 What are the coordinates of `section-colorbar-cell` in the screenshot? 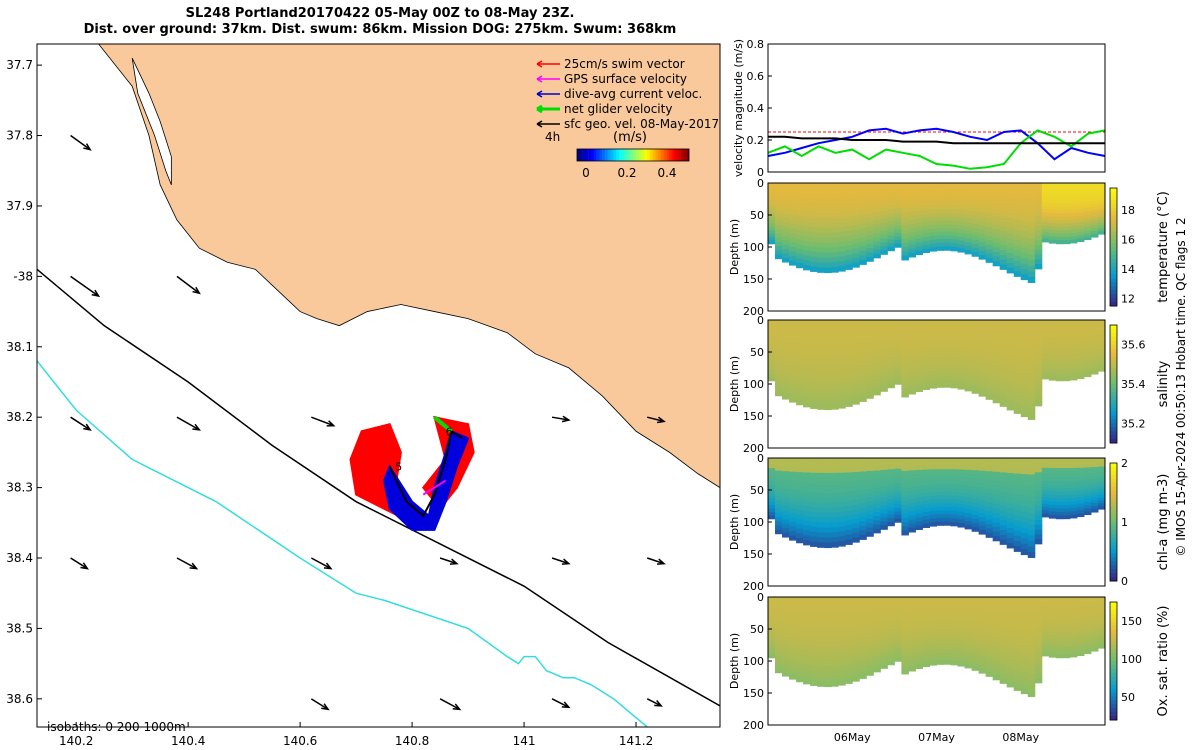 It's located at (1113, 631).